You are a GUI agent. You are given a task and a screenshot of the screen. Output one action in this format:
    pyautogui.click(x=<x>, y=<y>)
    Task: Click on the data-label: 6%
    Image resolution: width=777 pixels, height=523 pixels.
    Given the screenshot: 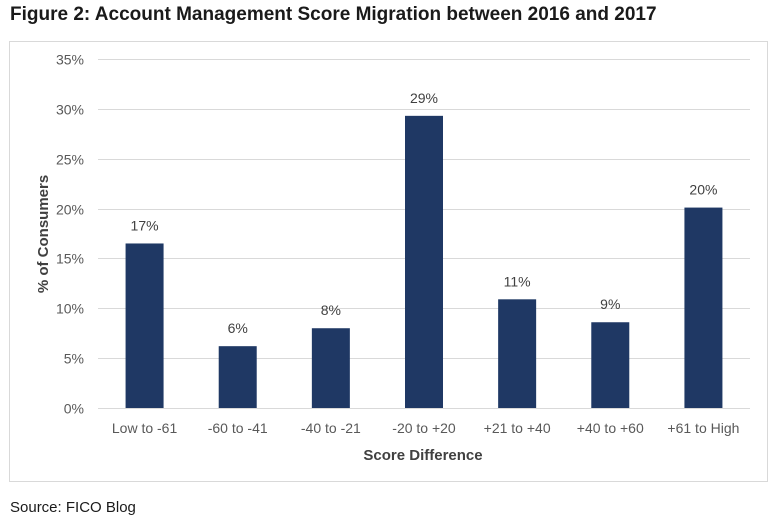 What is the action you would take?
    pyautogui.click(x=238, y=328)
    